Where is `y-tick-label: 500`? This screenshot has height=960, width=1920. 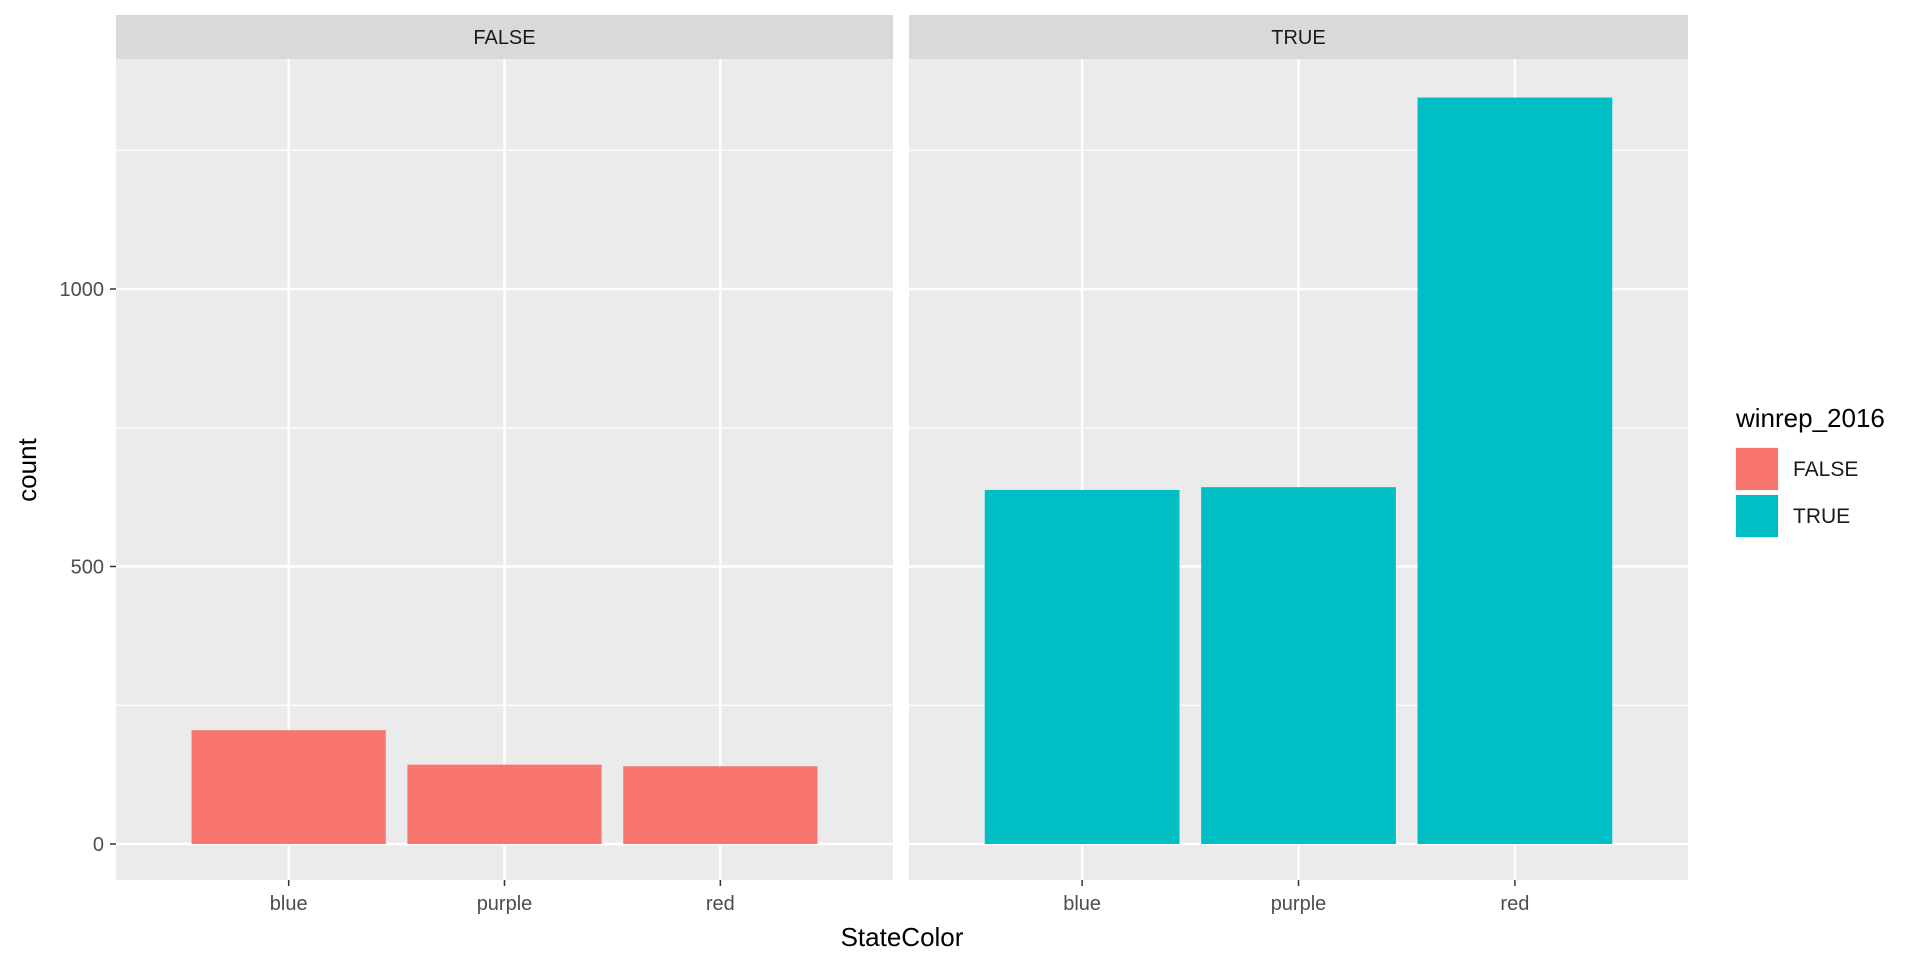
y-tick-label: 500 is located at coordinates (87, 568).